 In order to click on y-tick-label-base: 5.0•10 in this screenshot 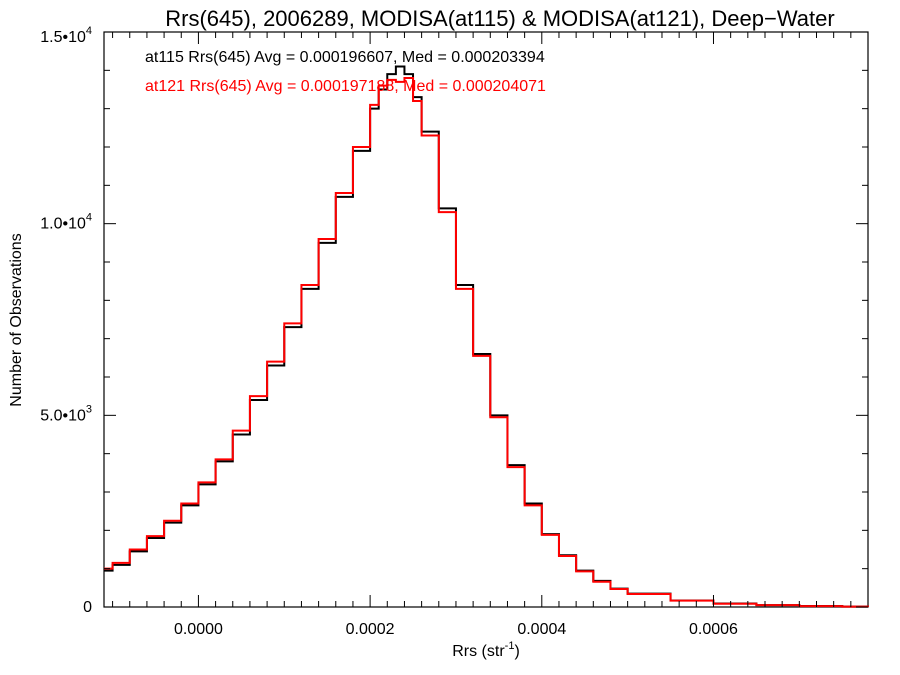, I will do `click(63, 415)`.